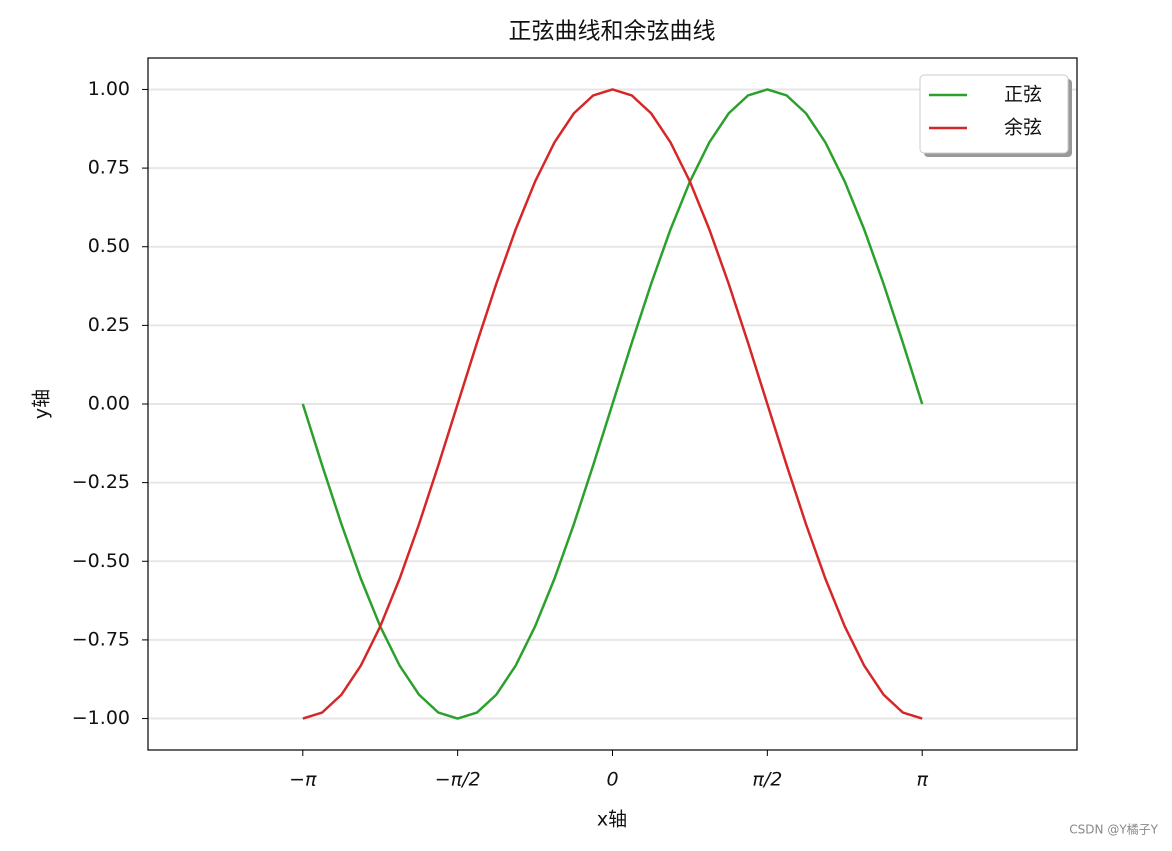  Describe the element at coordinates (42, 404) in the screenshot. I see `y-axis-label: y轴` at that location.